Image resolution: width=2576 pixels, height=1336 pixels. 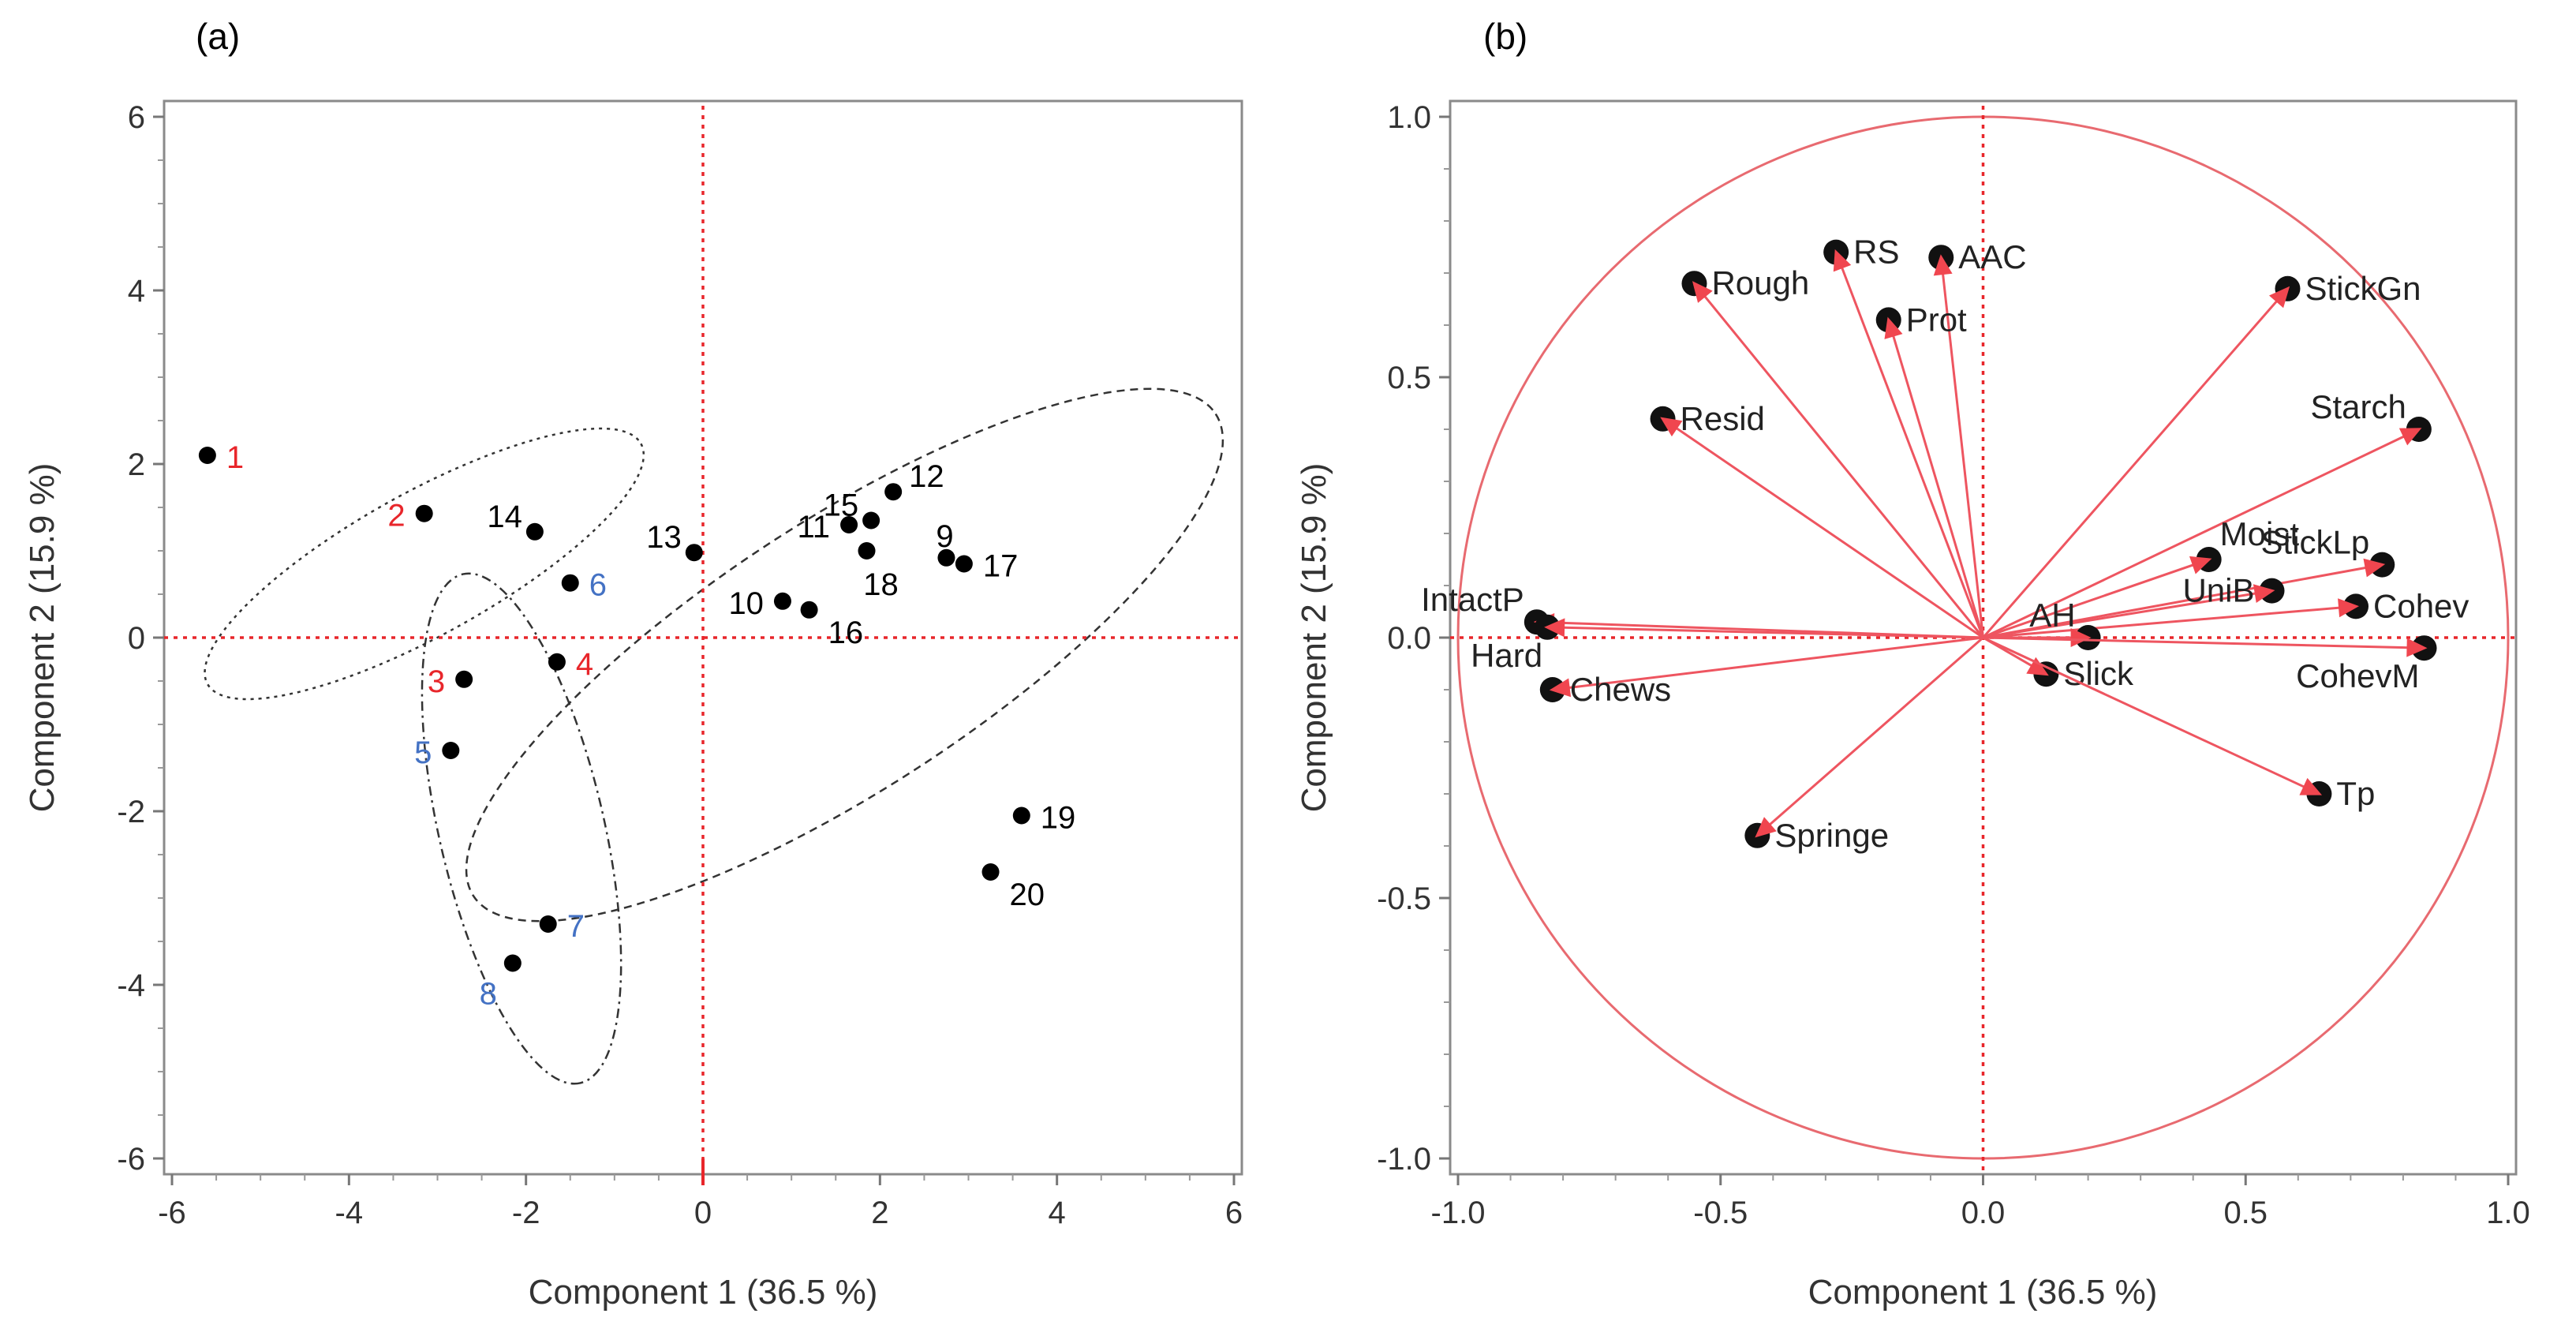 What do you see at coordinates (131, 986) in the screenshot?
I see `panel-a-y-tick-label: -4` at bounding box center [131, 986].